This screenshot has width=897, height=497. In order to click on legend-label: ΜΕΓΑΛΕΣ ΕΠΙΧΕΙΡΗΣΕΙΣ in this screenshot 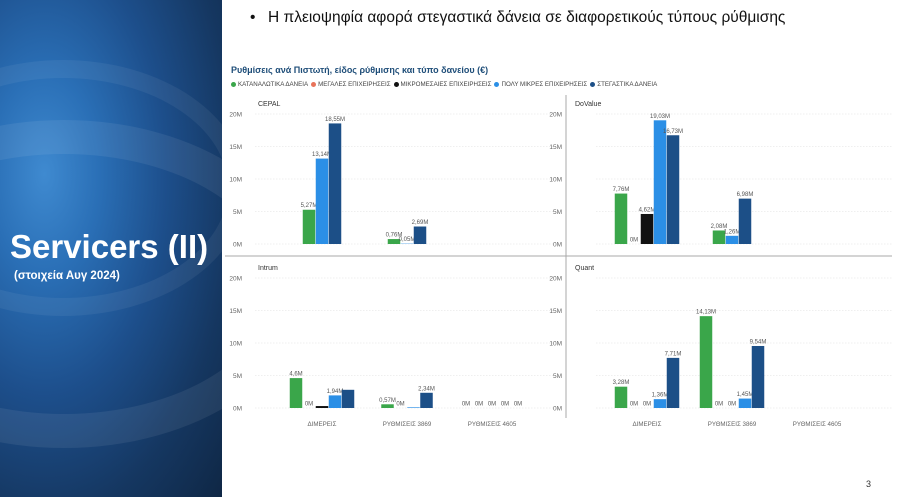, I will do `click(354, 84)`.